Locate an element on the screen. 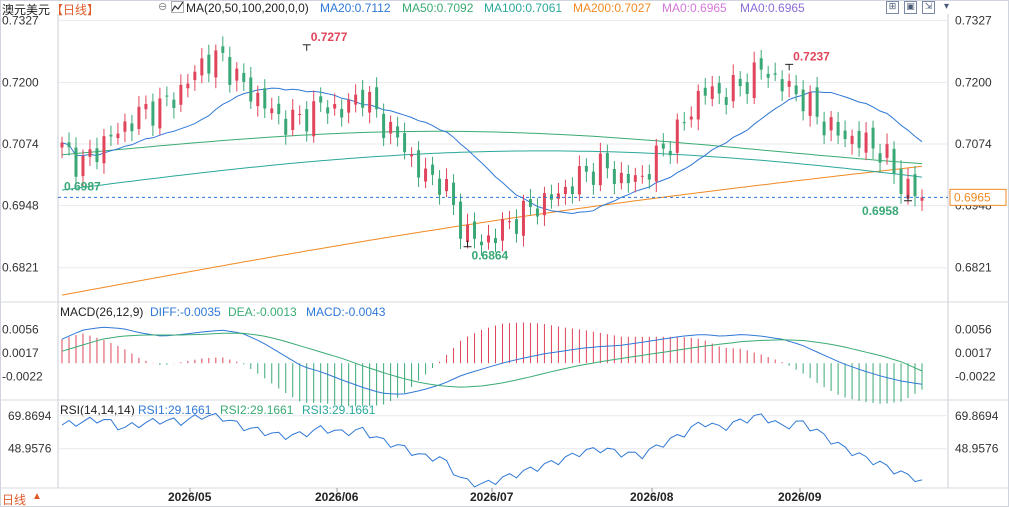 The image size is (1009, 507). layout-icon: ▣ is located at coordinates (910, 7).